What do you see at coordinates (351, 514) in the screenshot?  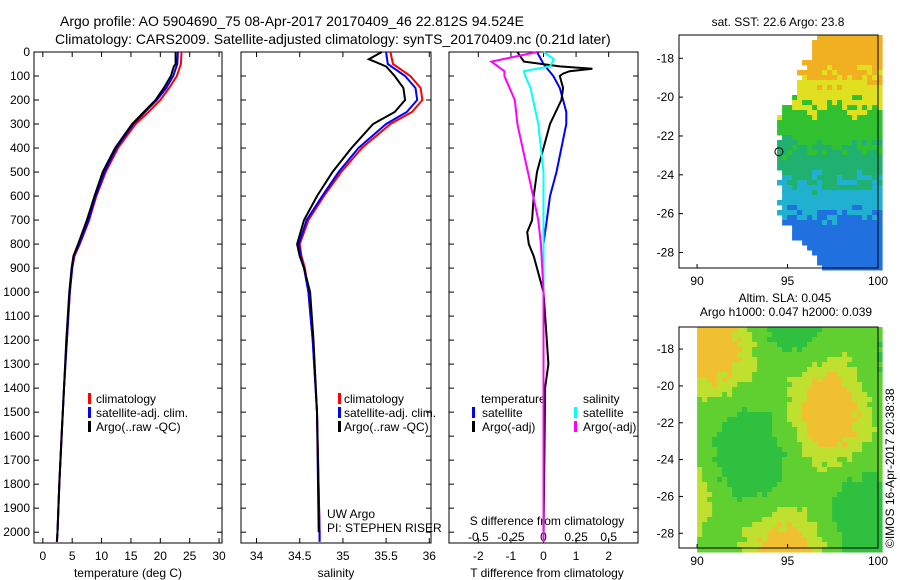 I see `annotation-uw-argo: UW Argo` at bounding box center [351, 514].